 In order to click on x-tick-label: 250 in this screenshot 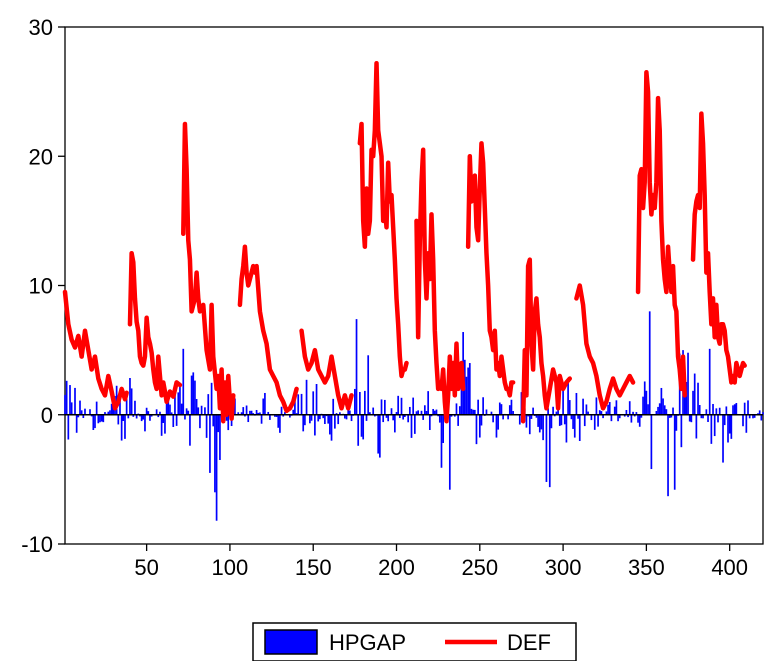, I will do `click(479, 567)`.